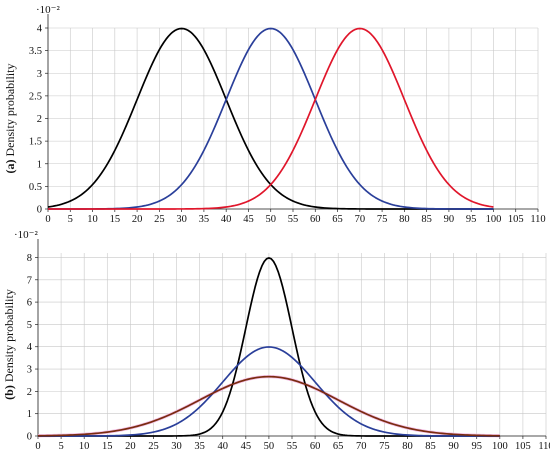 The height and width of the screenshot is (454, 550). What do you see at coordinates (29, 325) in the screenshot?
I see `y-tick-label: 5` at bounding box center [29, 325].